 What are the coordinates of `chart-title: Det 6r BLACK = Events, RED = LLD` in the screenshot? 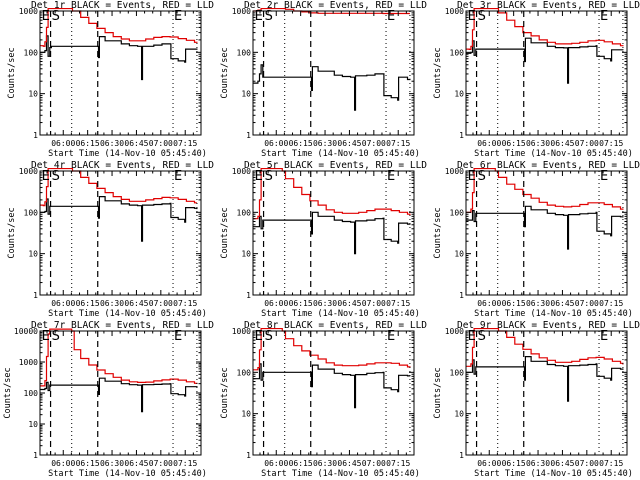 It's located at (548, 165).